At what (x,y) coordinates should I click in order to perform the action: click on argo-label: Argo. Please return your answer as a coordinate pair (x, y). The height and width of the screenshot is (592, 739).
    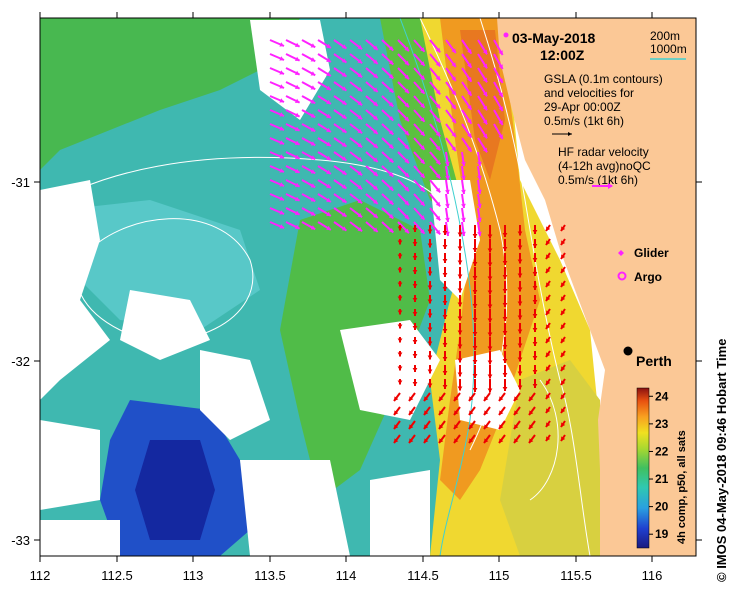
    Looking at the image, I should click on (648, 277).